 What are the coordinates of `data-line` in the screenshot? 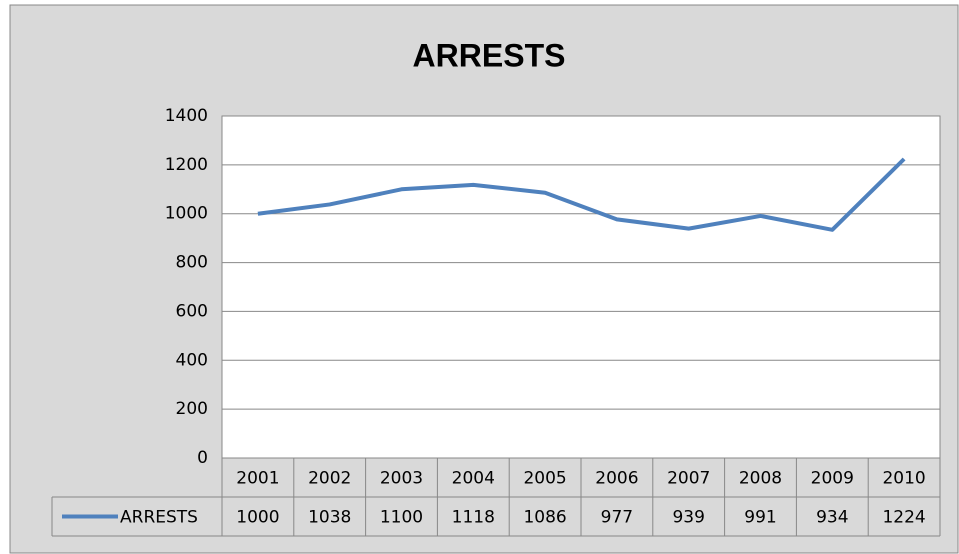 It's located at (581, 194).